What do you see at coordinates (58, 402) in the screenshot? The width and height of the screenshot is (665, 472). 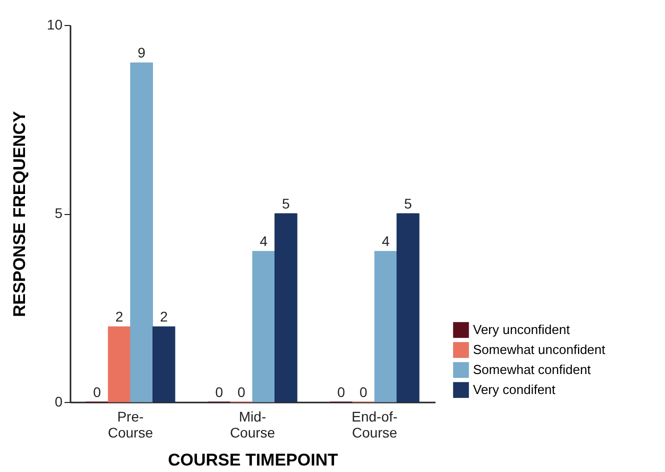 I see `y-tick-label: 0` at bounding box center [58, 402].